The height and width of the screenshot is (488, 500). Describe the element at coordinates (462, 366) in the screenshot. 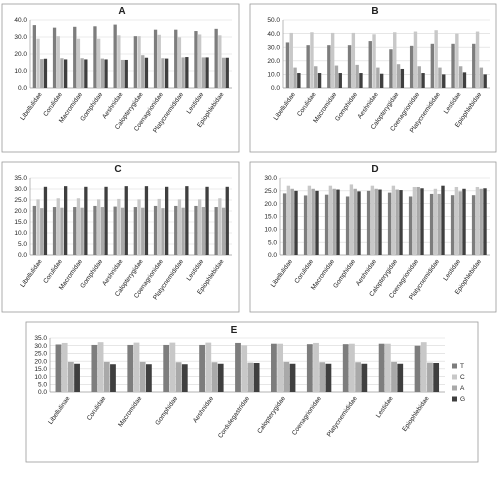

I see `legend-label: T` at that location.